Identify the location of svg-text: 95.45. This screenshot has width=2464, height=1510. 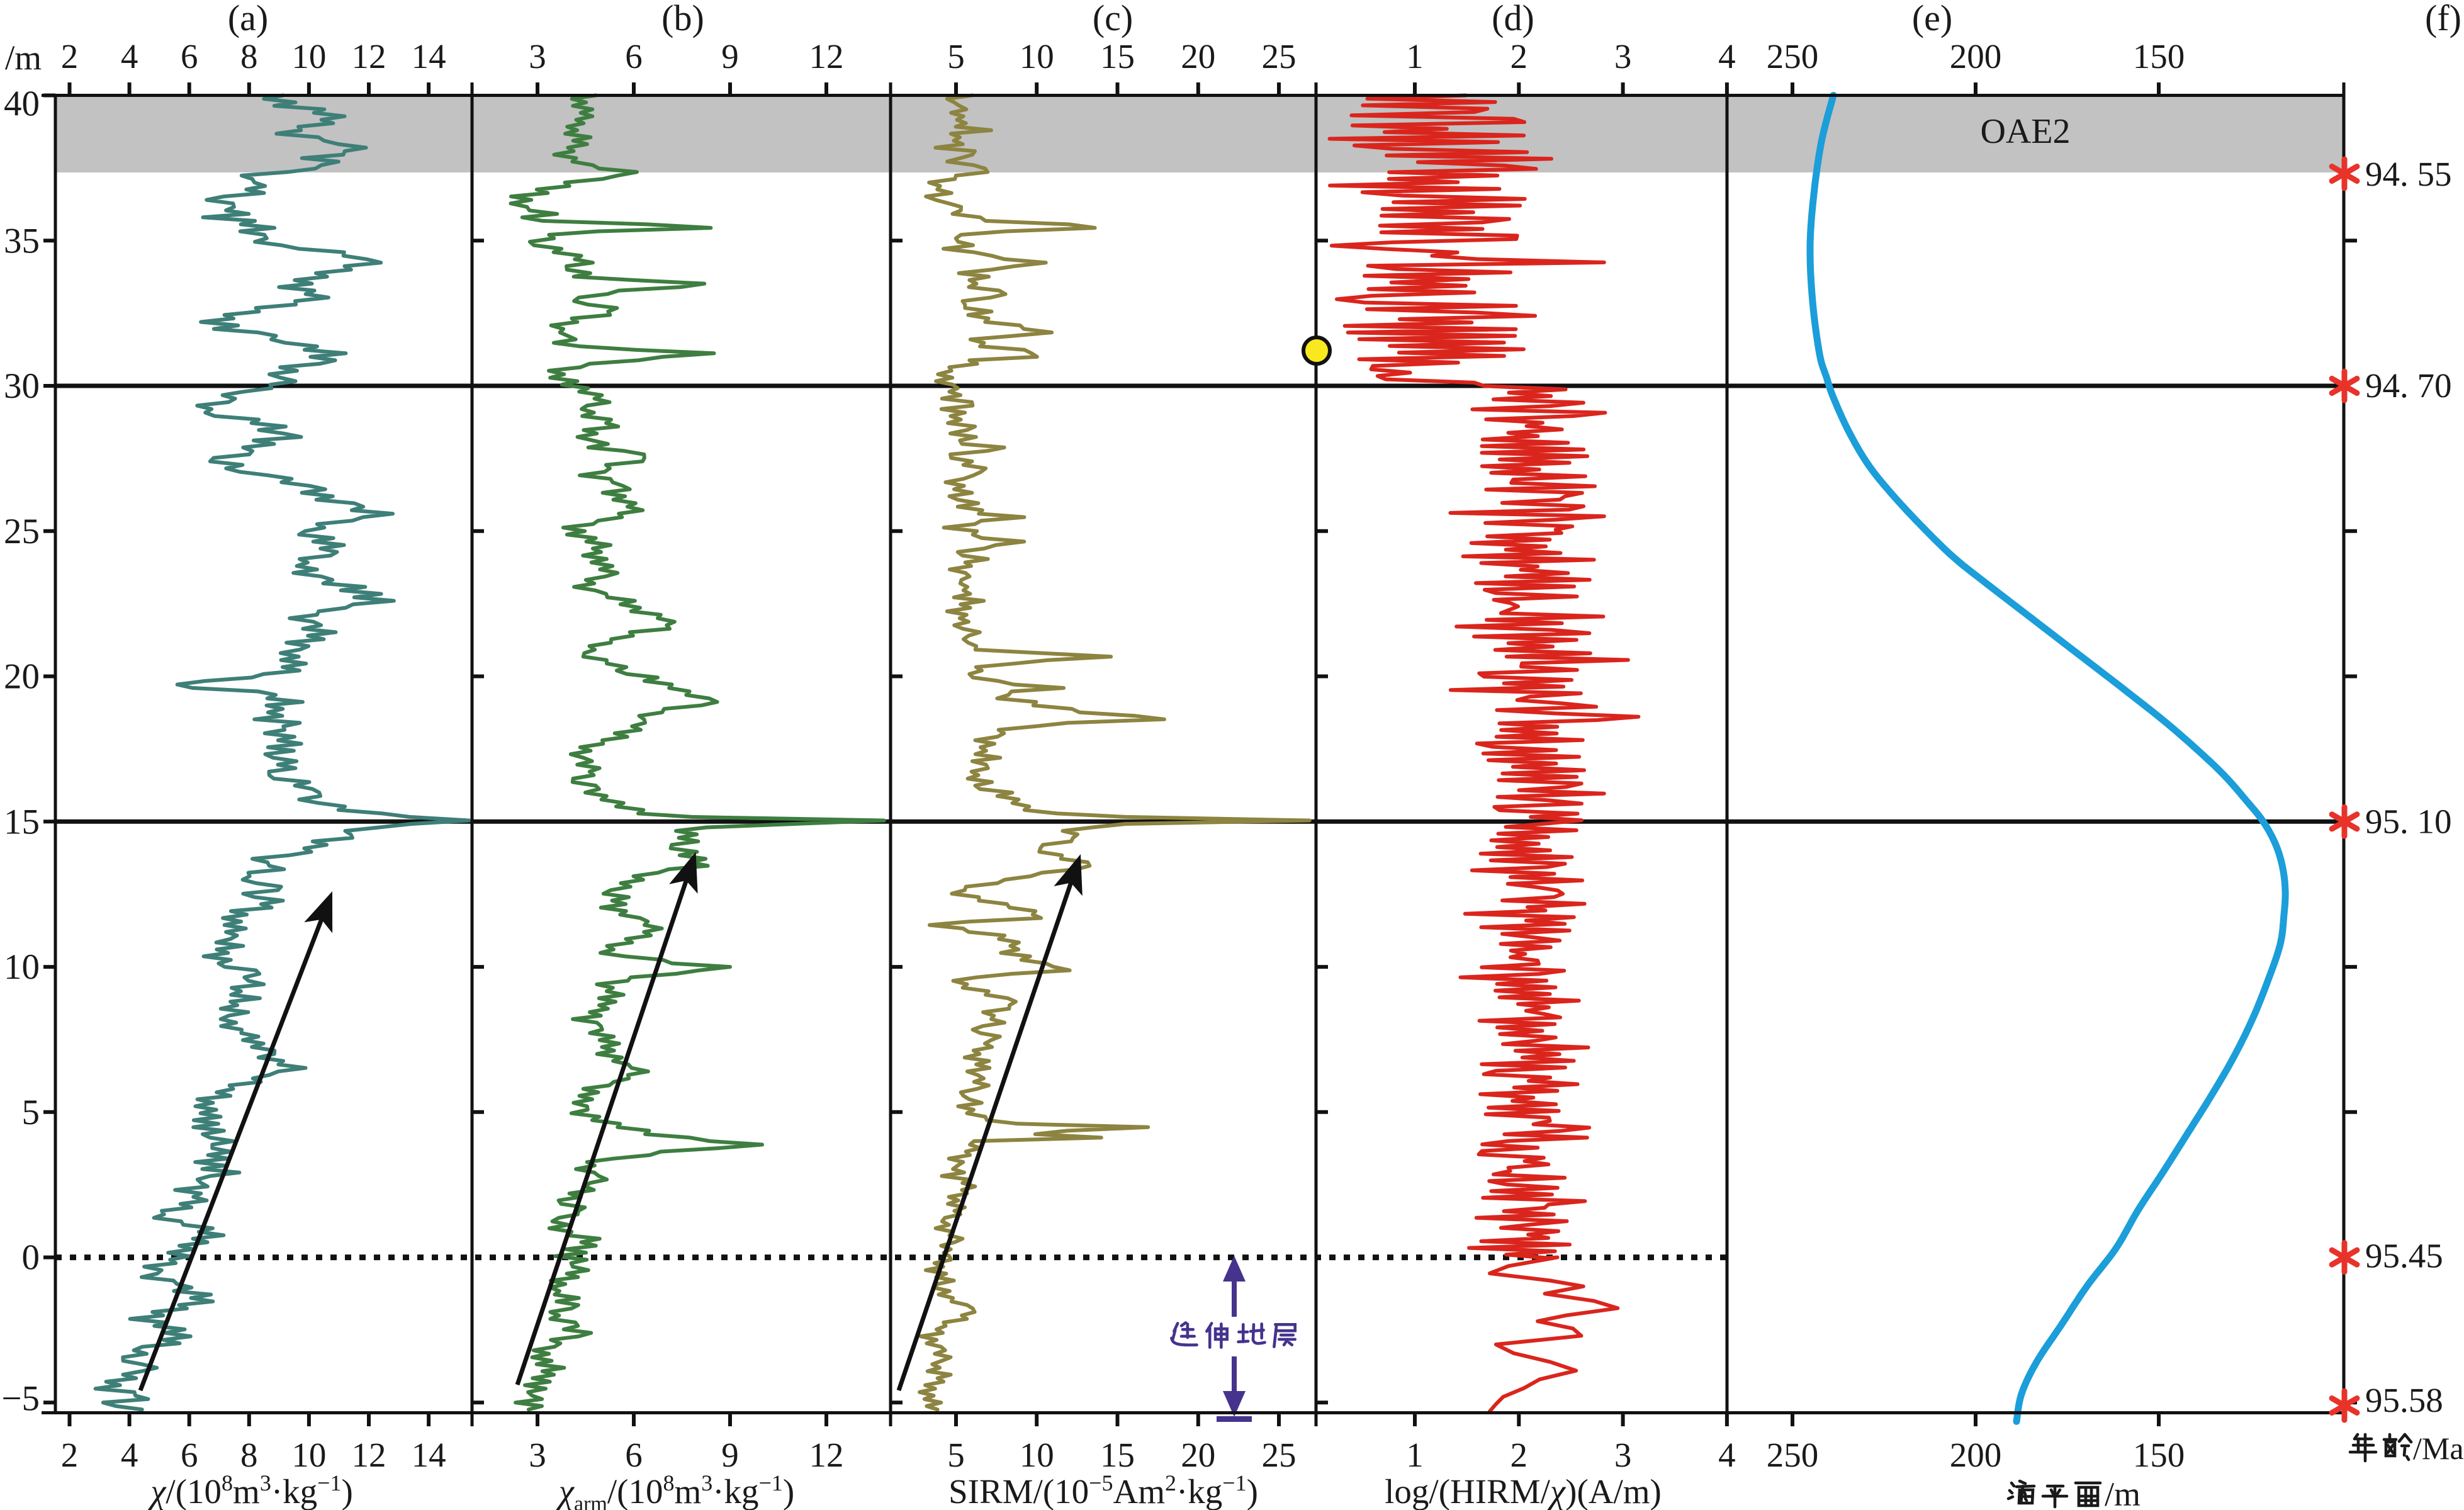
(2404, 1256).